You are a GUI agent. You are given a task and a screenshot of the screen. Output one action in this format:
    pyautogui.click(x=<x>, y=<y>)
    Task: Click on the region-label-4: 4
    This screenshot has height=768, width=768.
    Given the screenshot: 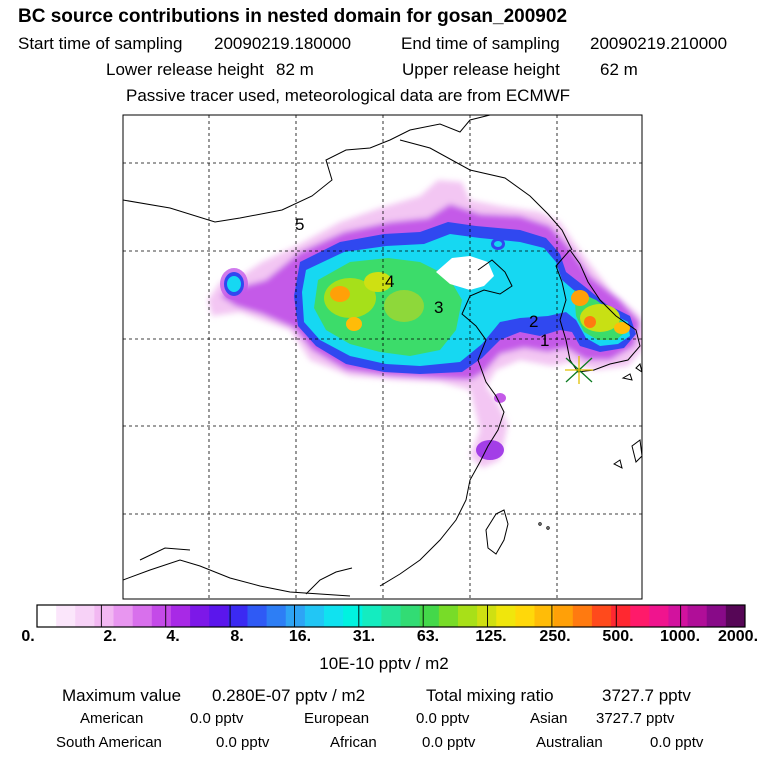 What is the action you would take?
    pyautogui.click(x=389, y=281)
    